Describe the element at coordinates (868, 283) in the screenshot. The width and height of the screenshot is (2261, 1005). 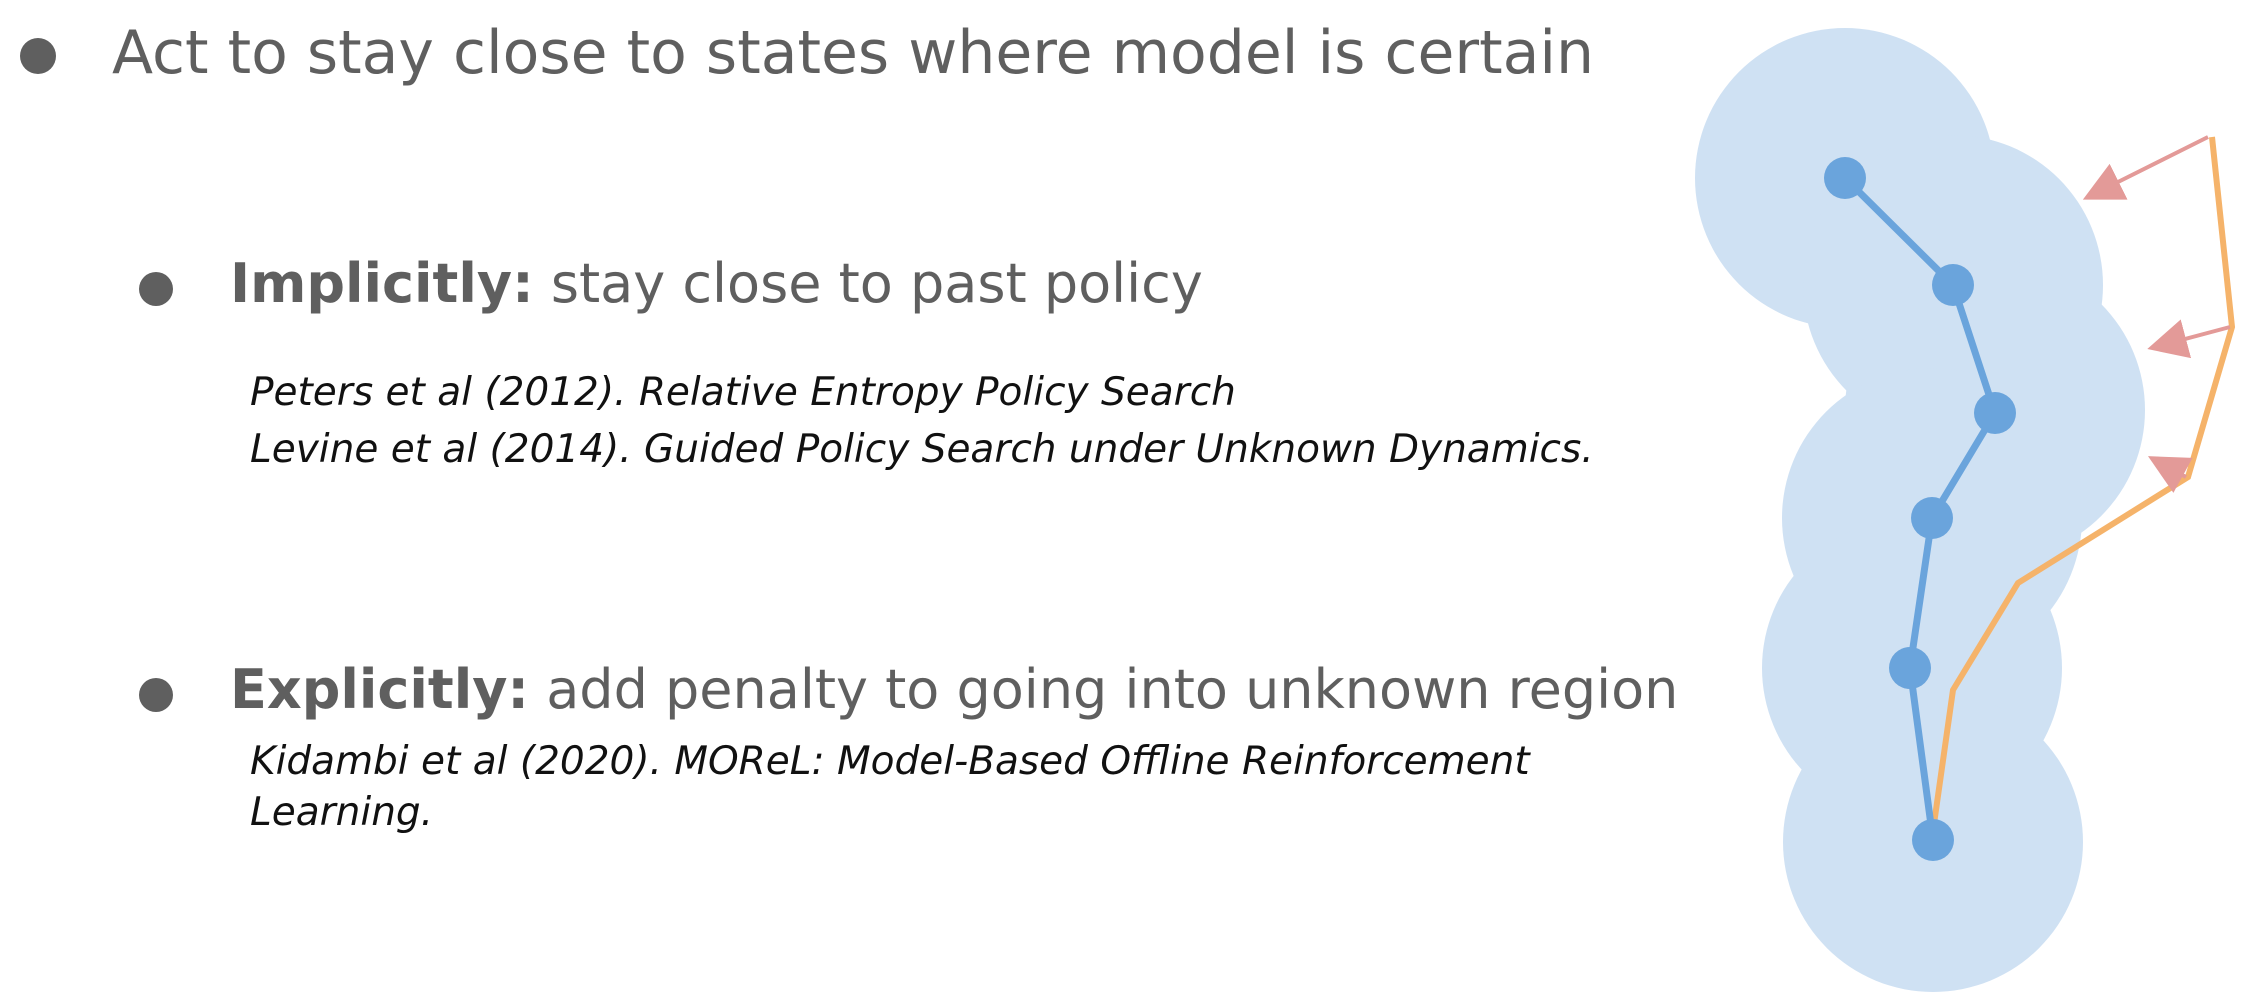
I see `implicit-text: stay close to past policy` at that location.